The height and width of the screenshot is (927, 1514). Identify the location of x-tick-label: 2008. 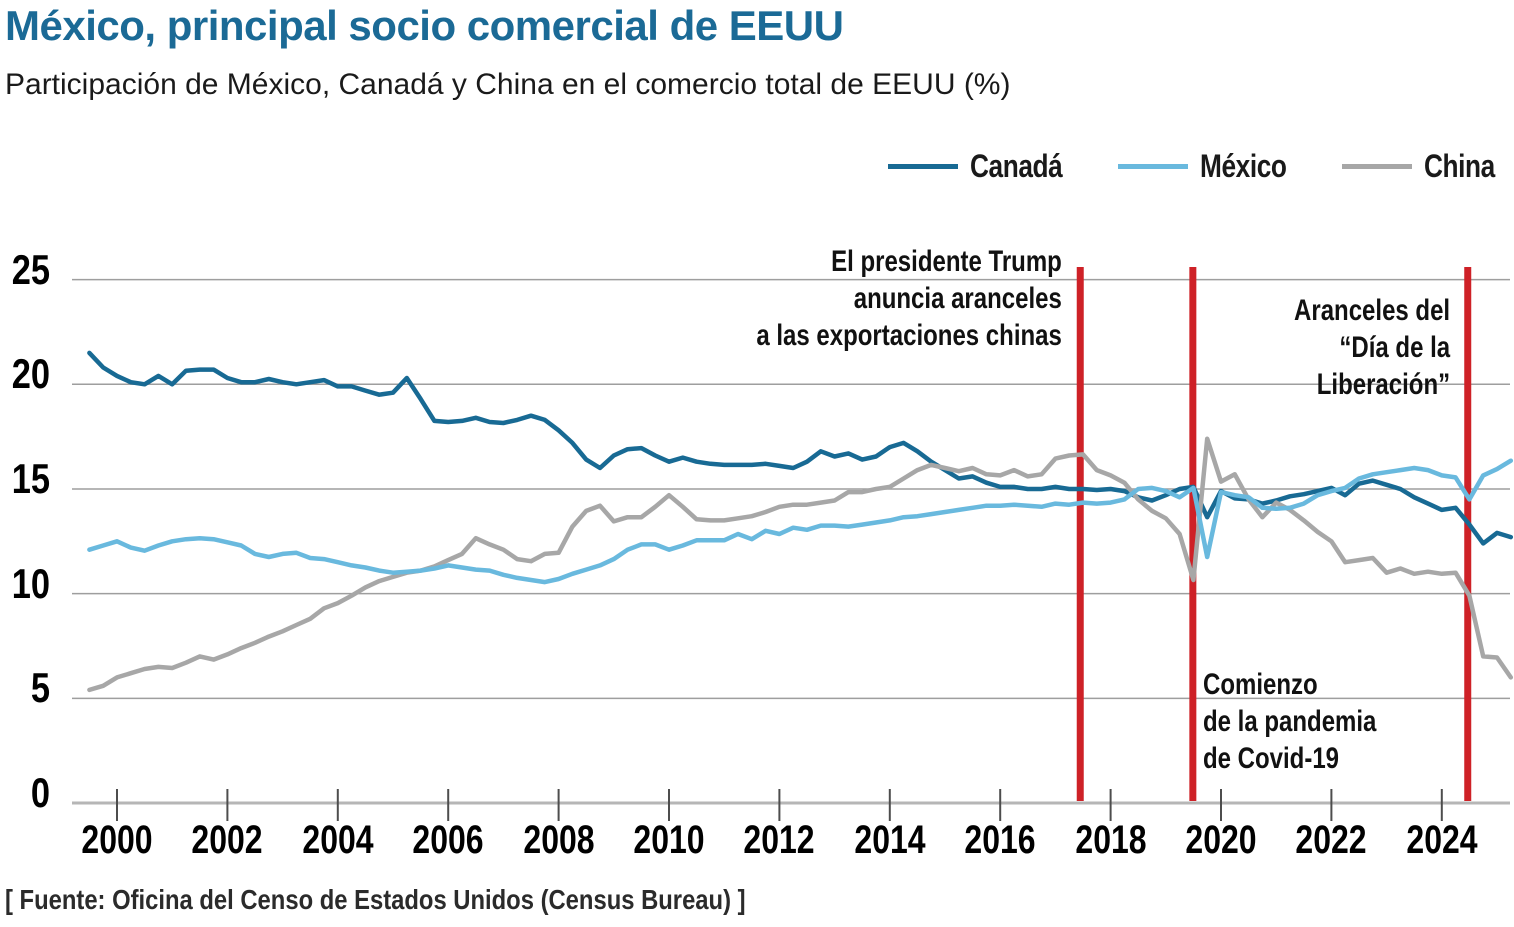
(558, 840).